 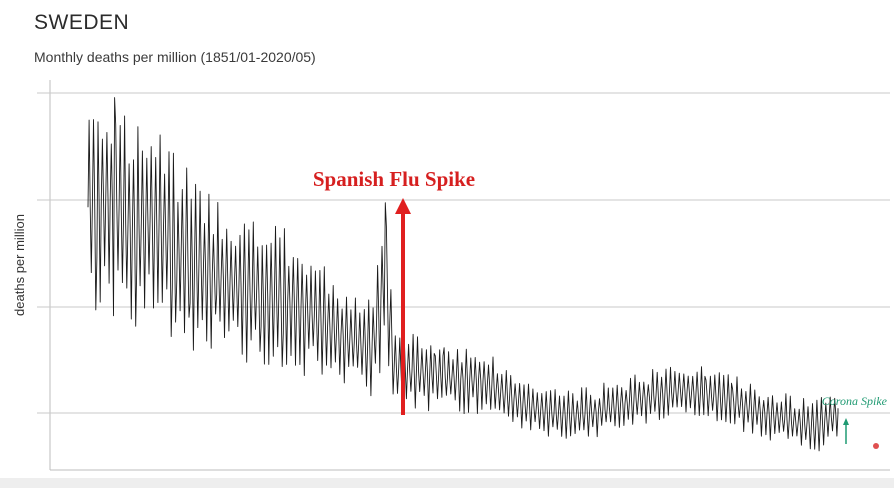 I want to click on corona-marker, so click(x=876, y=446).